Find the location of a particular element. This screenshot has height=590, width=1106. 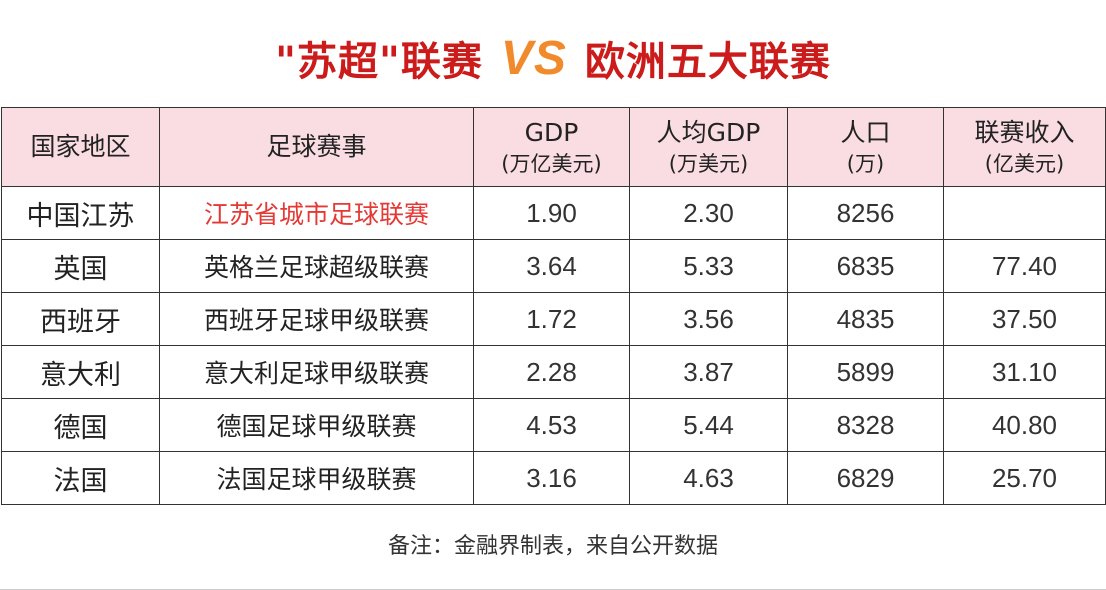

header-gdp-unit: (万亿美元) is located at coordinates (551, 163).